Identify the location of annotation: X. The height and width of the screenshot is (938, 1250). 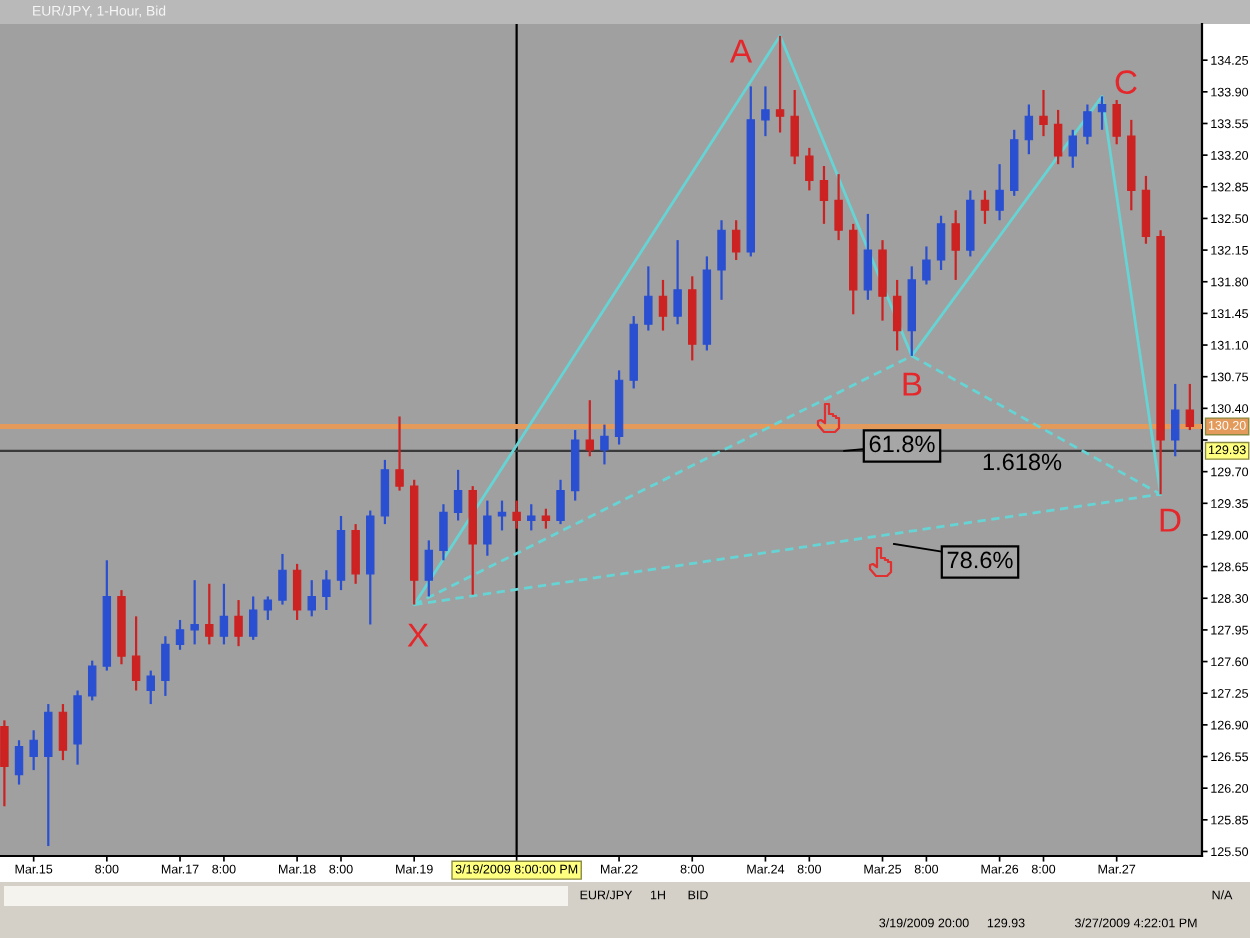
(418, 635).